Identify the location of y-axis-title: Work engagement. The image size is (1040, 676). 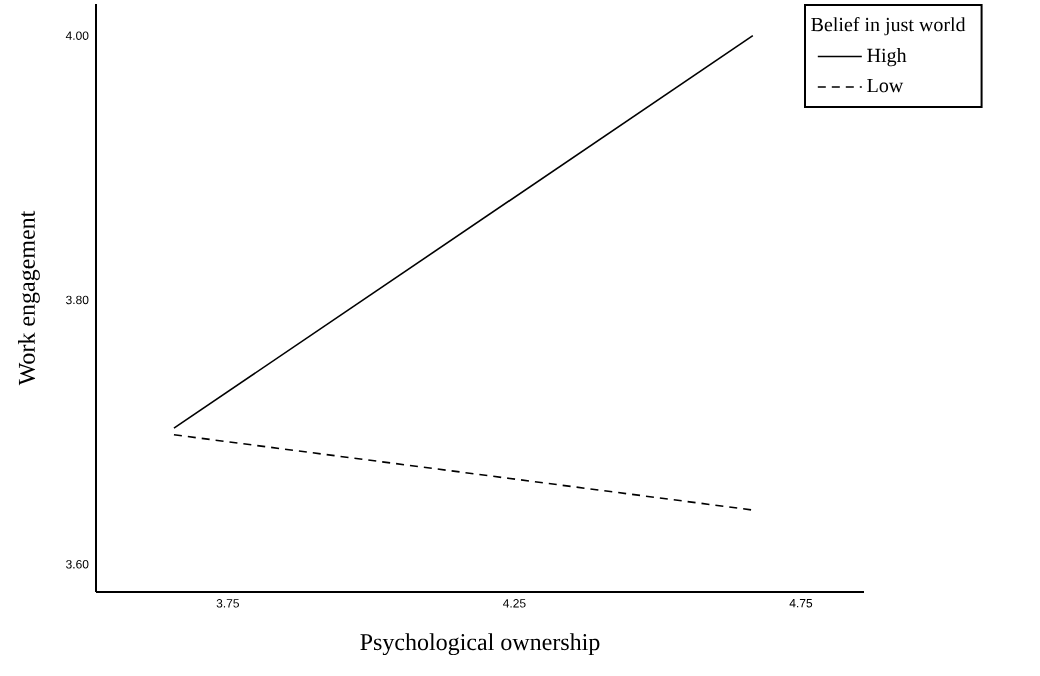
(29, 298).